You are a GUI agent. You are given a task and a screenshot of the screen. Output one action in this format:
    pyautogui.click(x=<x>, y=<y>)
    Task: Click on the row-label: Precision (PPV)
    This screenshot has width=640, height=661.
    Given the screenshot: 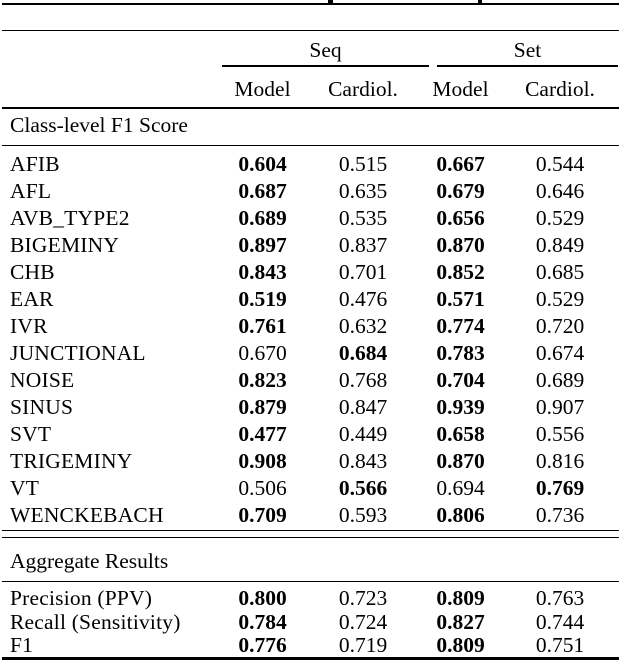 What is the action you would take?
    pyautogui.click(x=81, y=598)
    